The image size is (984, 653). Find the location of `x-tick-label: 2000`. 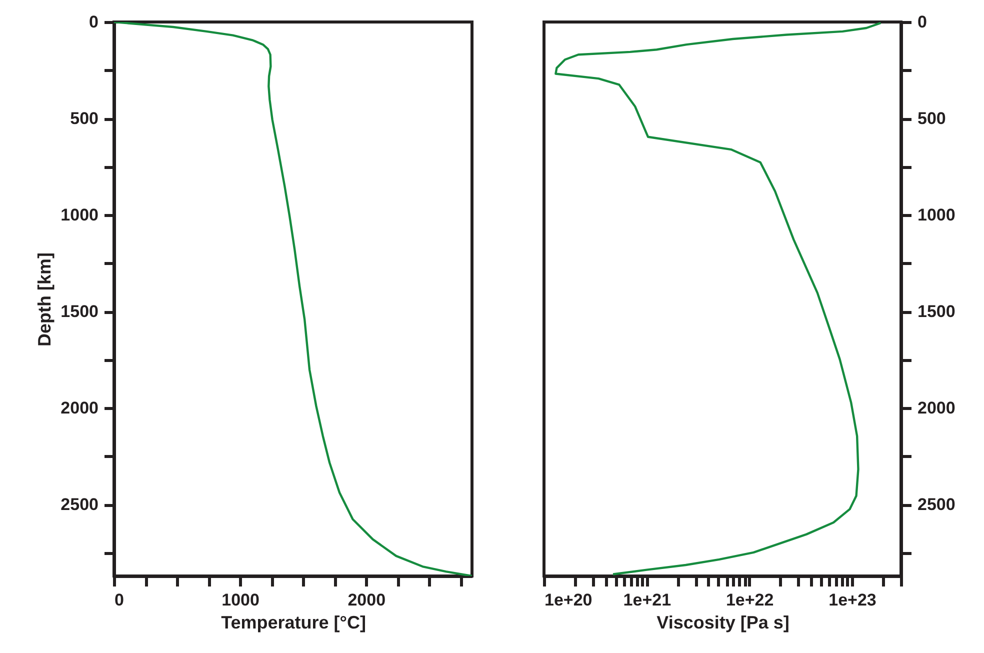

x-tick-label: 2000 is located at coordinates (367, 600).